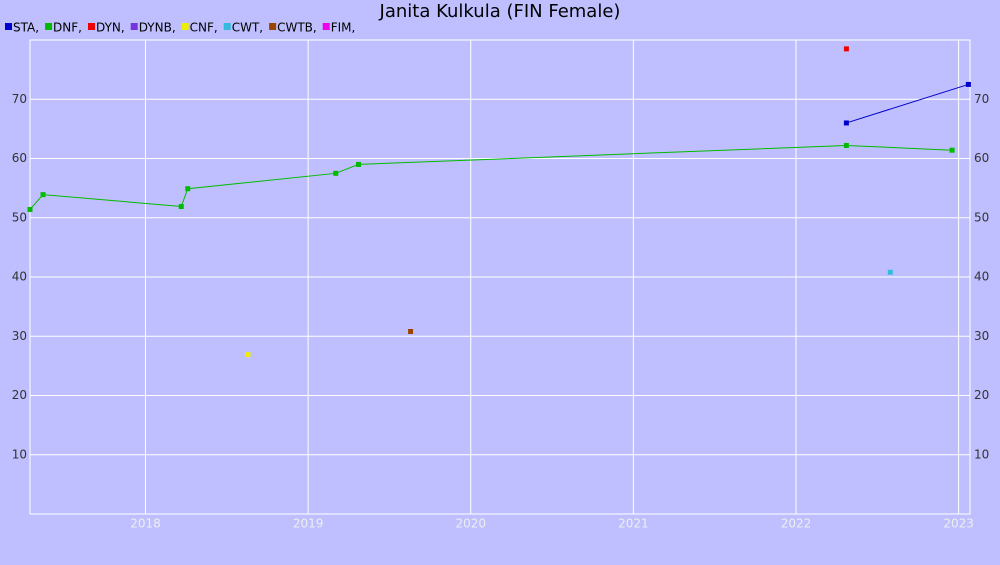 This screenshot has width=1000, height=565. I want to click on y-tick-label-right: 50, so click(981, 217).